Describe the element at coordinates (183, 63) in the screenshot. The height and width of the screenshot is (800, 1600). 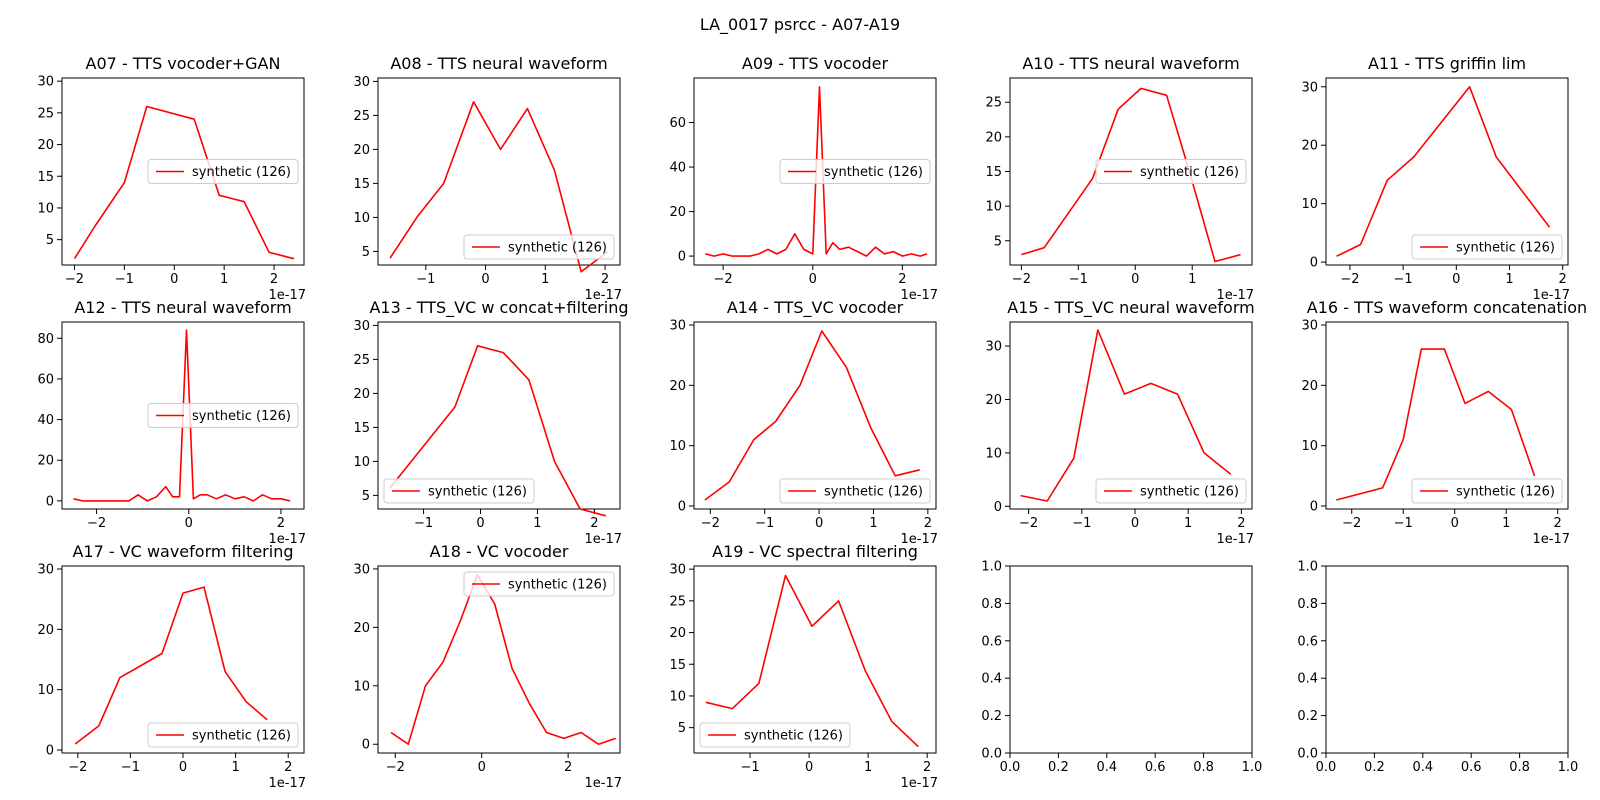
I see `subplot-title: A07 - TTS vocoder+GAN` at that location.